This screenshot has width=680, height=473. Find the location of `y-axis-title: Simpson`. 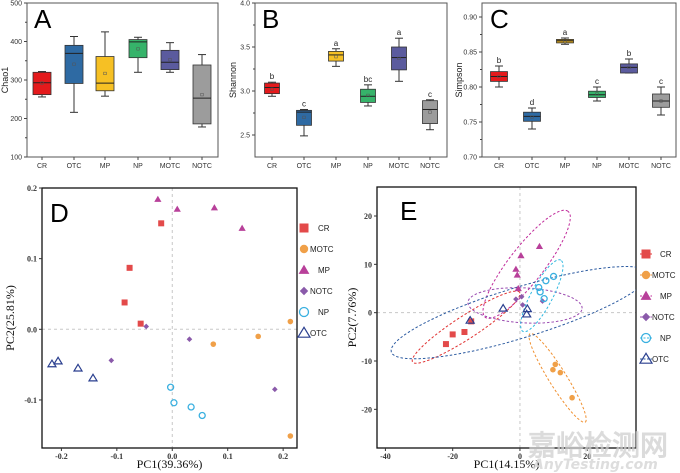

y-axis-title: Simpson is located at coordinates (459, 79).